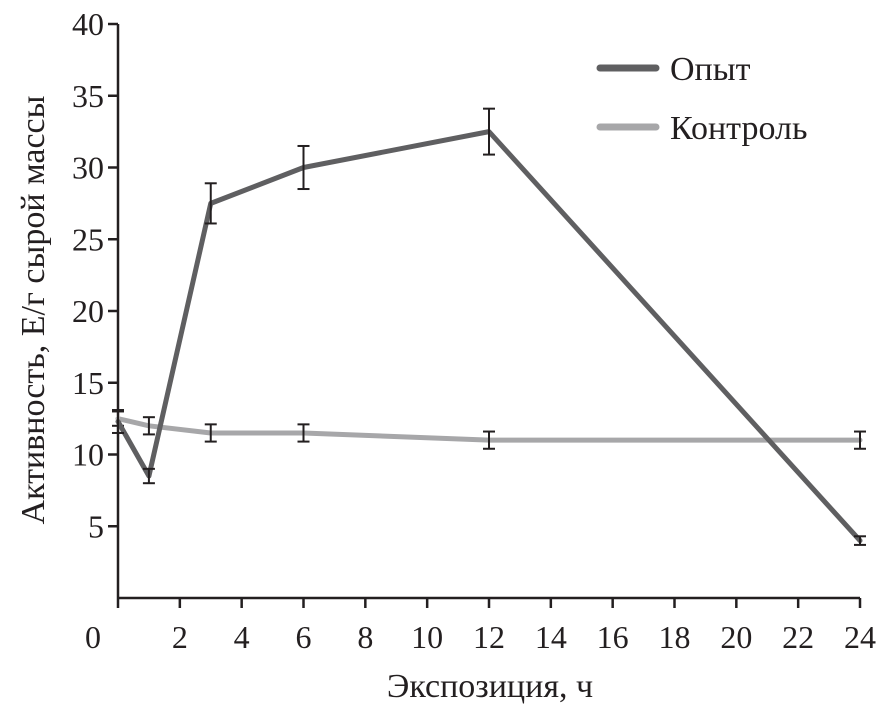 This screenshot has width=880, height=709. Describe the element at coordinates (551, 637) in the screenshot. I see `x-tick-label: 14` at that location.